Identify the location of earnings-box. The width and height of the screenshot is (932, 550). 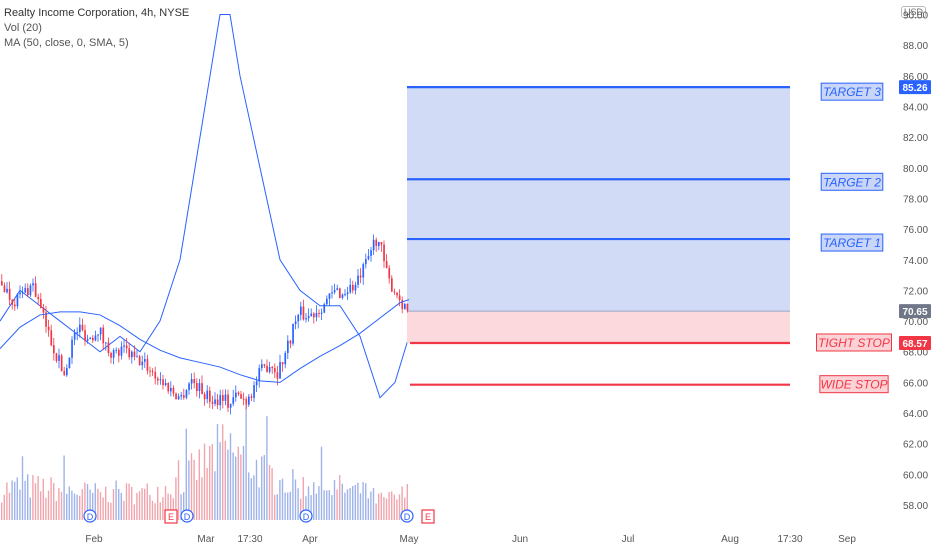
(171, 516).